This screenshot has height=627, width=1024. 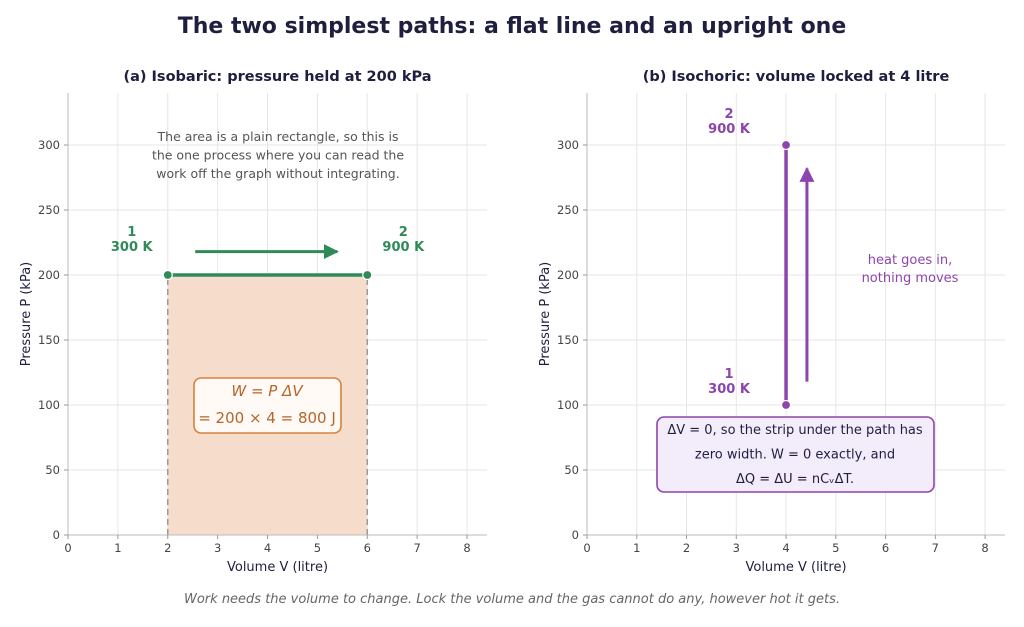 I want to click on annotation-line: the one process where you can read the, so click(x=278, y=155).